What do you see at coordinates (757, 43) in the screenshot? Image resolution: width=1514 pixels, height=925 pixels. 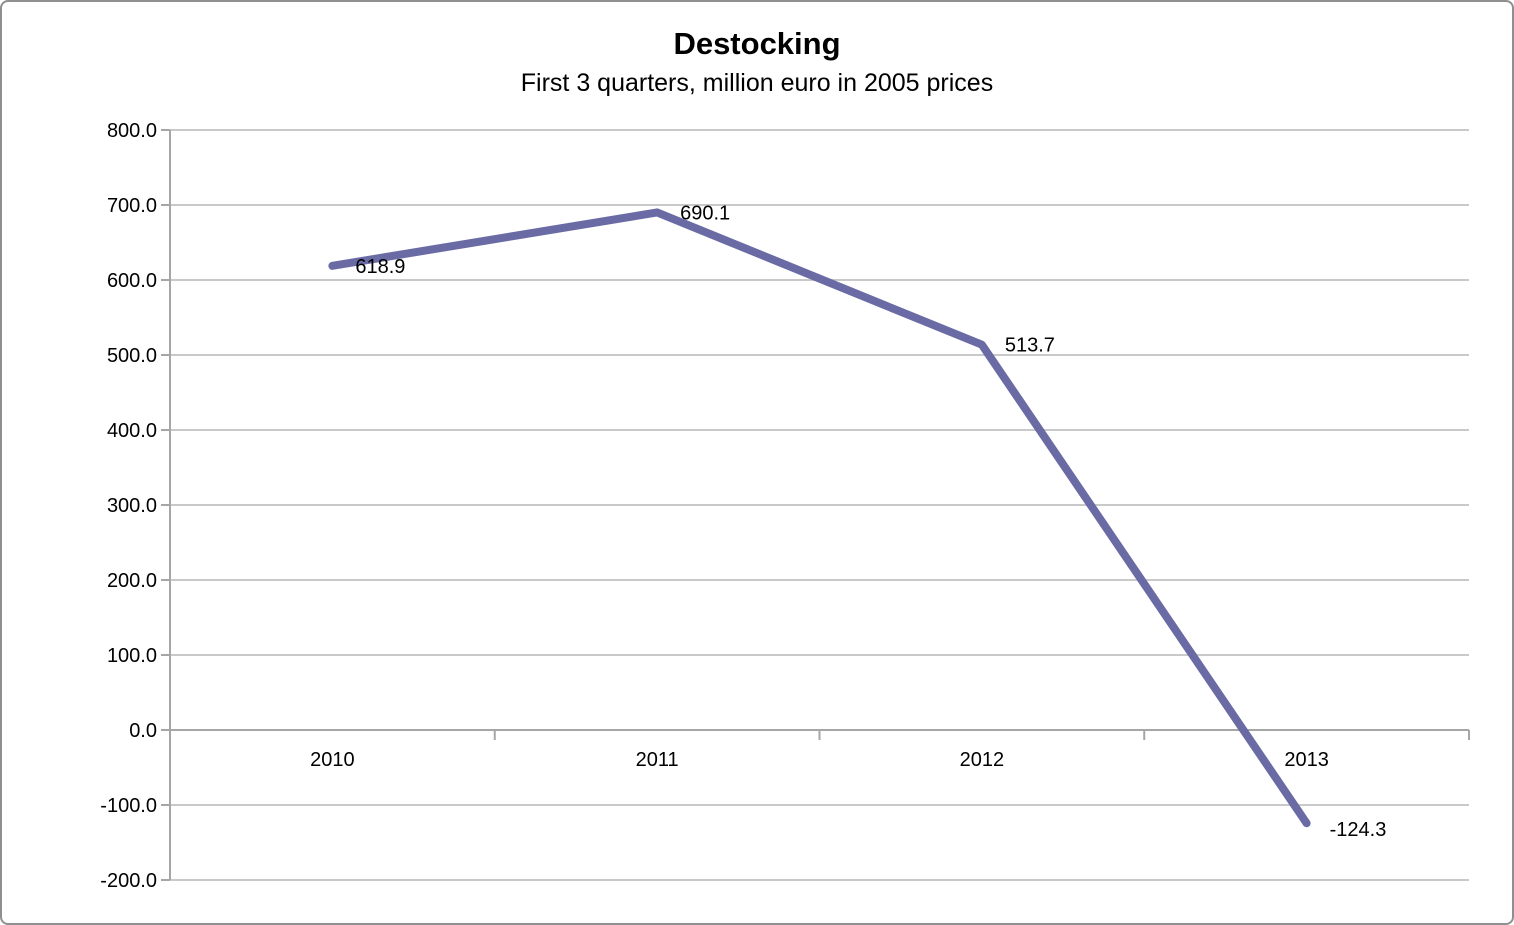 I see `chart-title: Destocking` at bounding box center [757, 43].